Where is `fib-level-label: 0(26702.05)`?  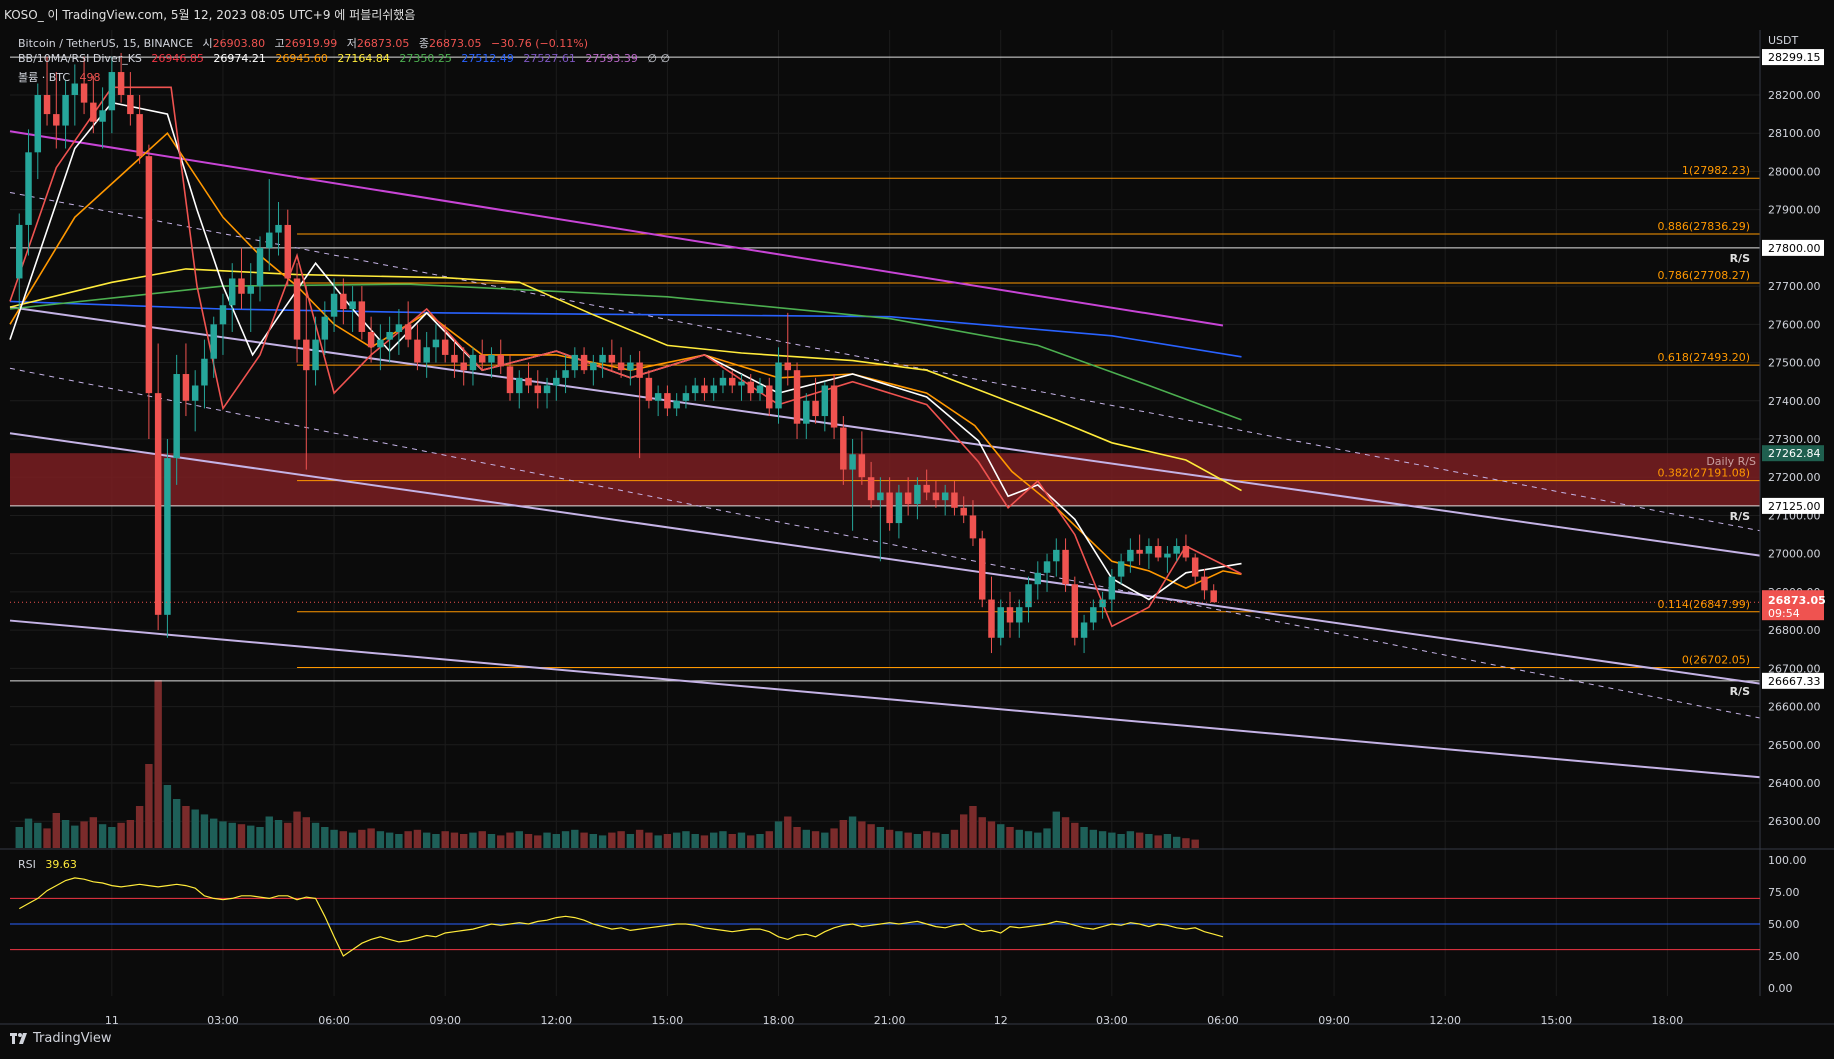 fib-level-label: 0(26702.05) is located at coordinates (1716, 660).